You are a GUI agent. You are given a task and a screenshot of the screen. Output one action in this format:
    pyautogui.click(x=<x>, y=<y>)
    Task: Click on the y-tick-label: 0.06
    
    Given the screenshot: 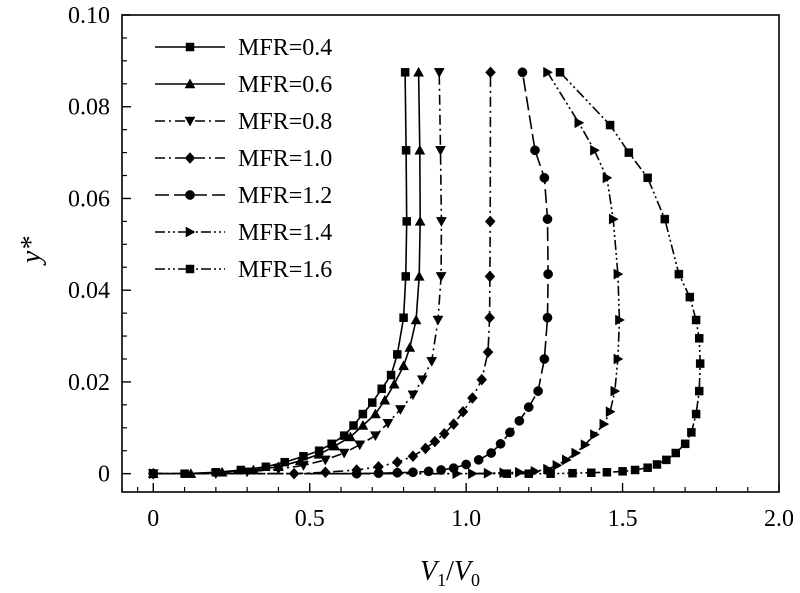 What is the action you would take?
    pyautogui.click(x=89, y=199)
    